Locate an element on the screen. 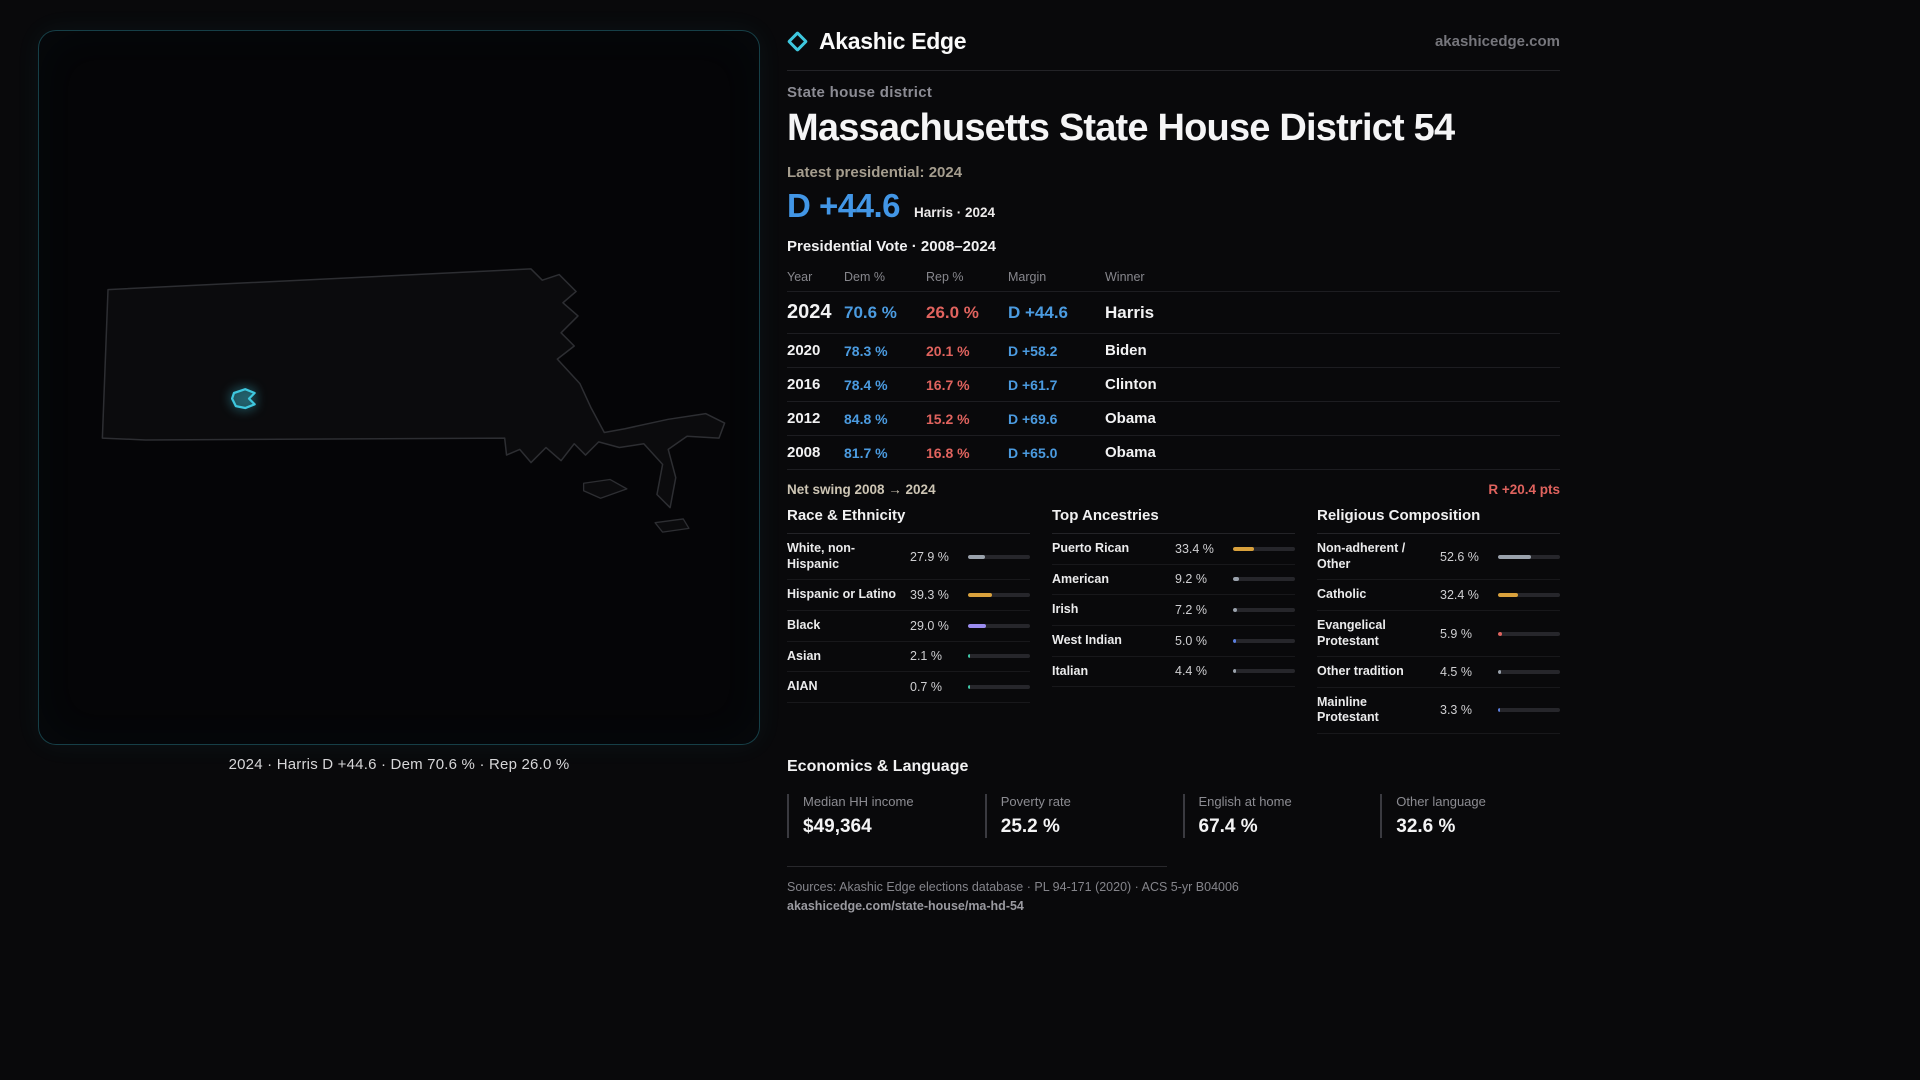 The width and height of the screenshot is (1920, 1080). demo-column-title: Religious Composition is located at coordinates (1438, 520).